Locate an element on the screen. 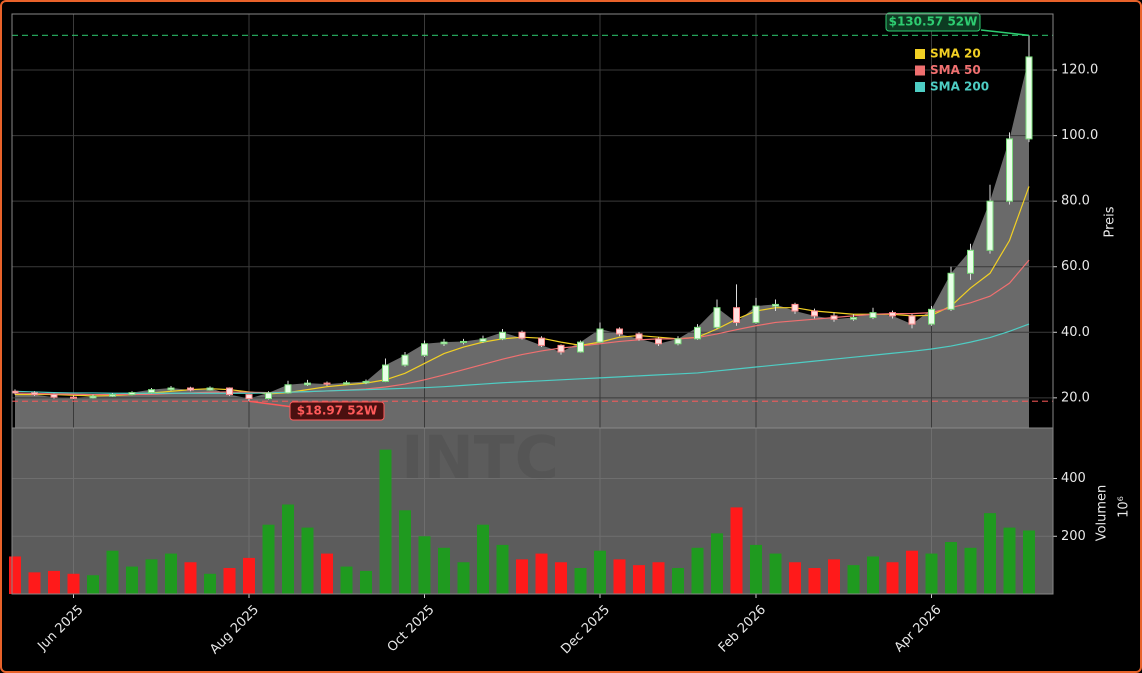  x-tick-label: Apr 2026 is located at coordinates (918, 628).